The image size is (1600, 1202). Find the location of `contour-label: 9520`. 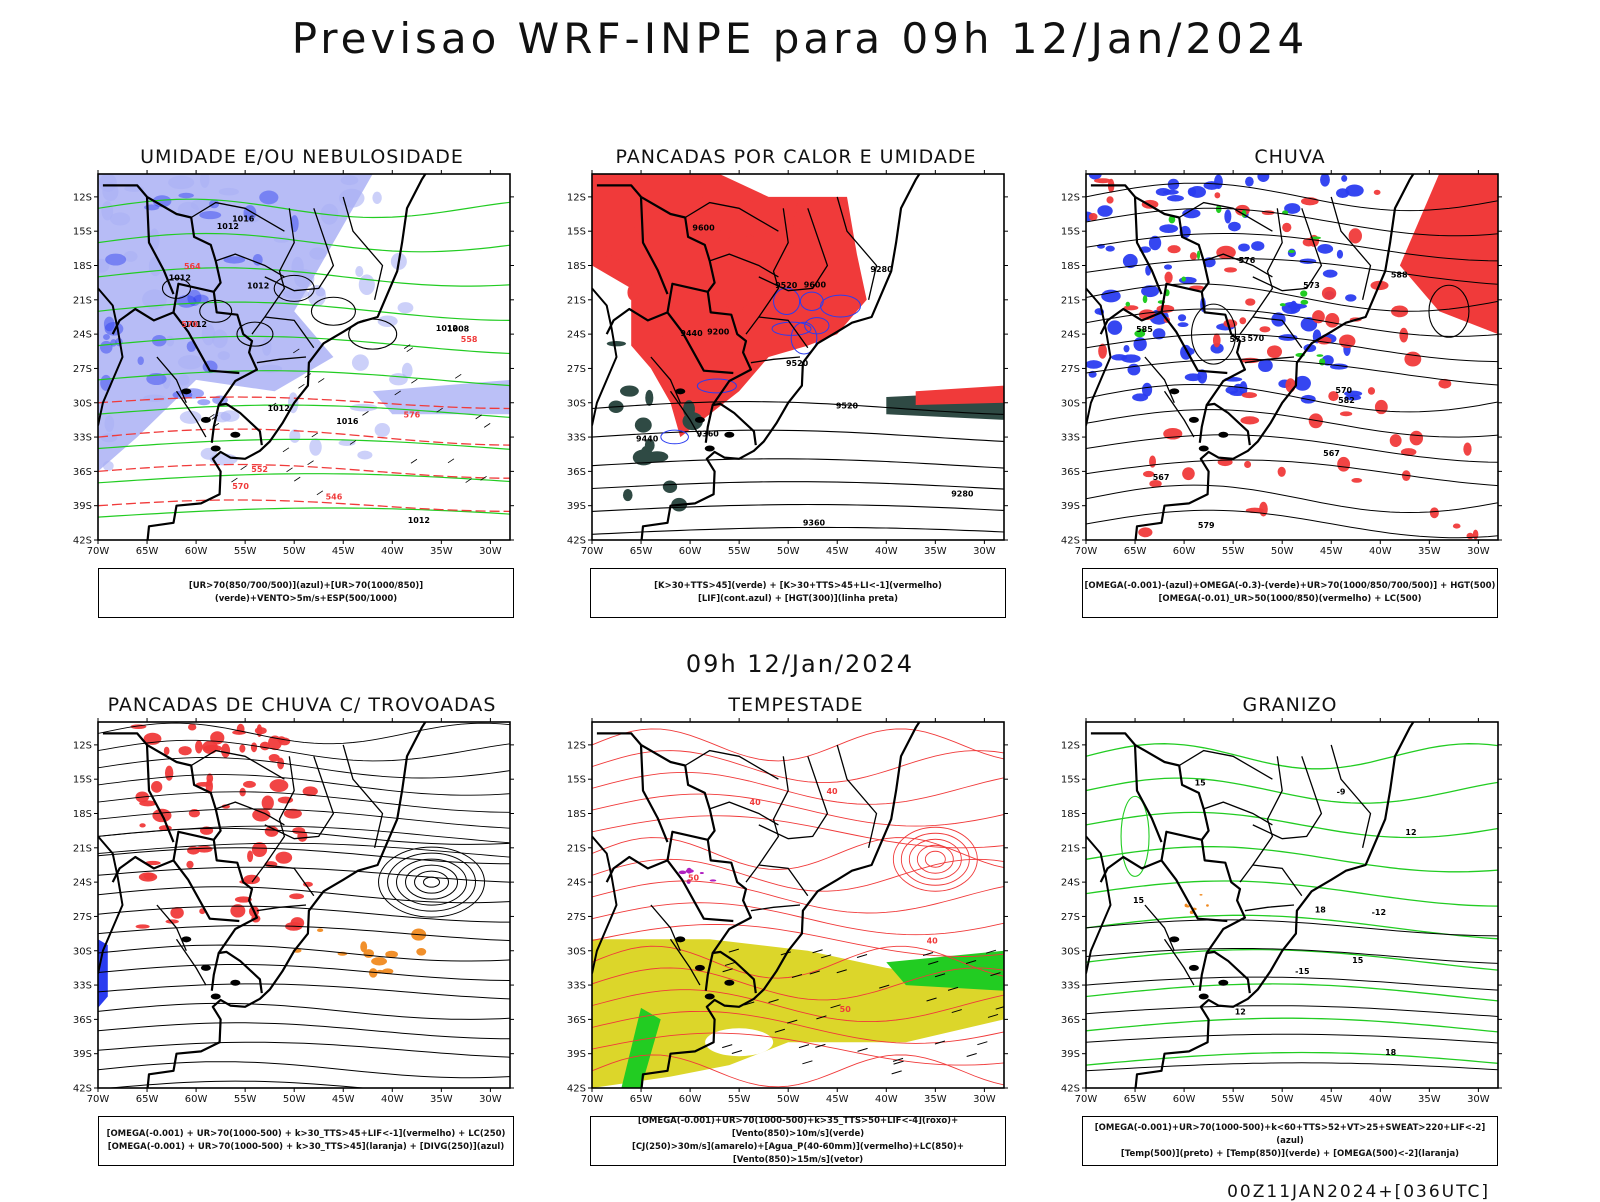

contour-label: 9520 is located at coordinates (786, 285).